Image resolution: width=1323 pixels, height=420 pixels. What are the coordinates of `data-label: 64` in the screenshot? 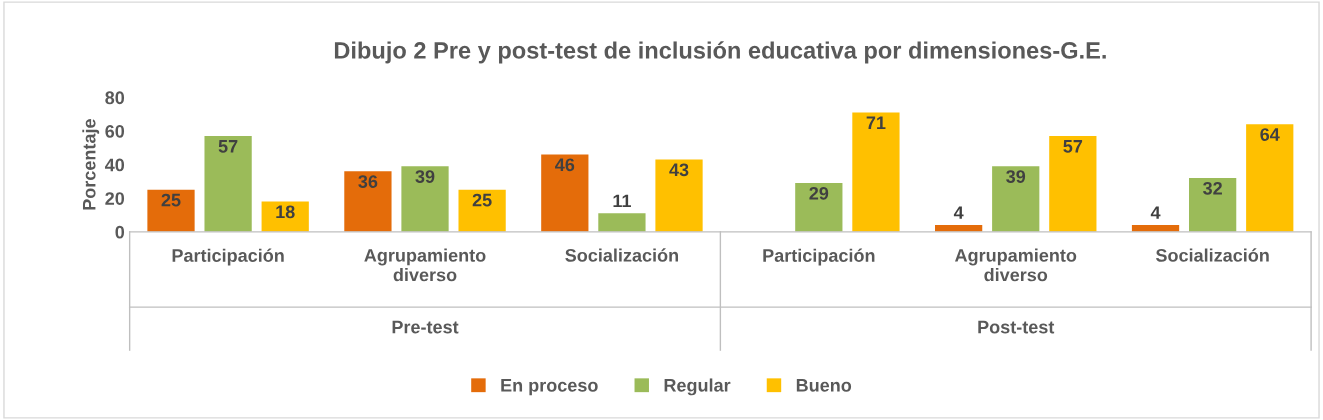 It's located at (1270, 134).